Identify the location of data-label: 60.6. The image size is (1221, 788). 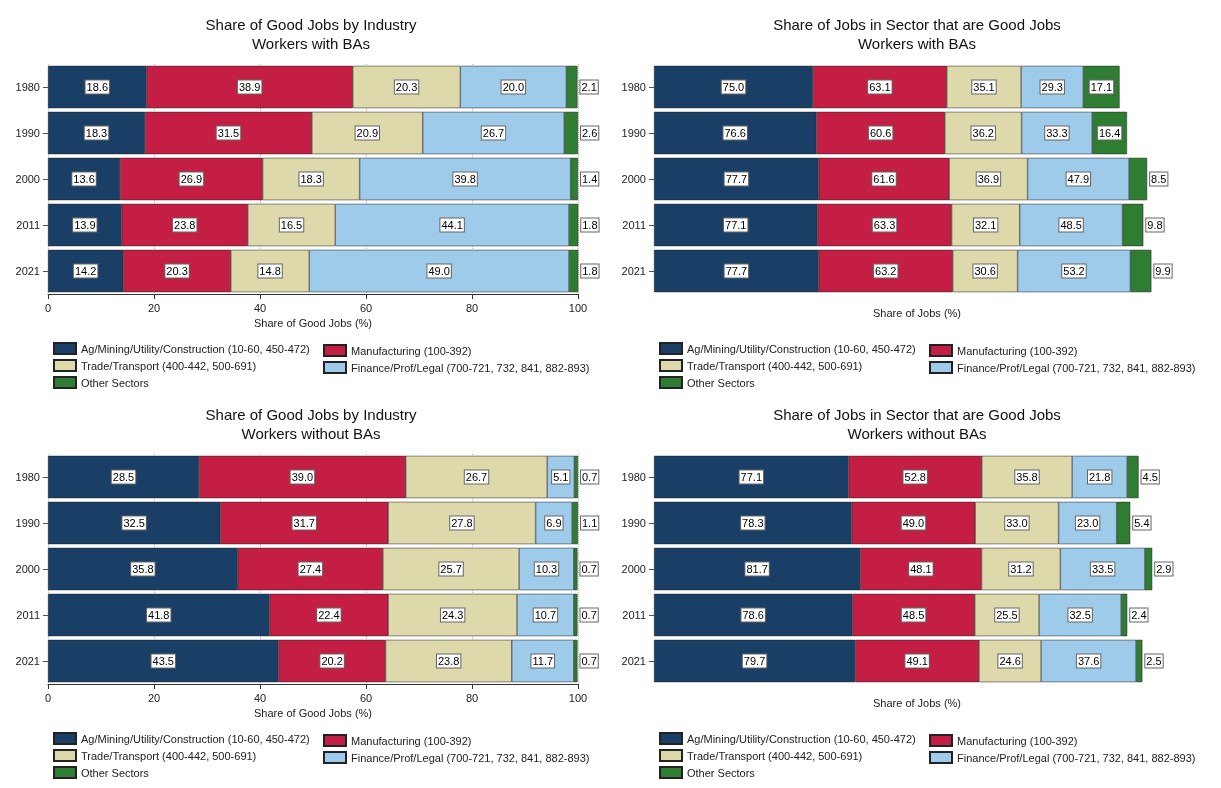
(880, 133).